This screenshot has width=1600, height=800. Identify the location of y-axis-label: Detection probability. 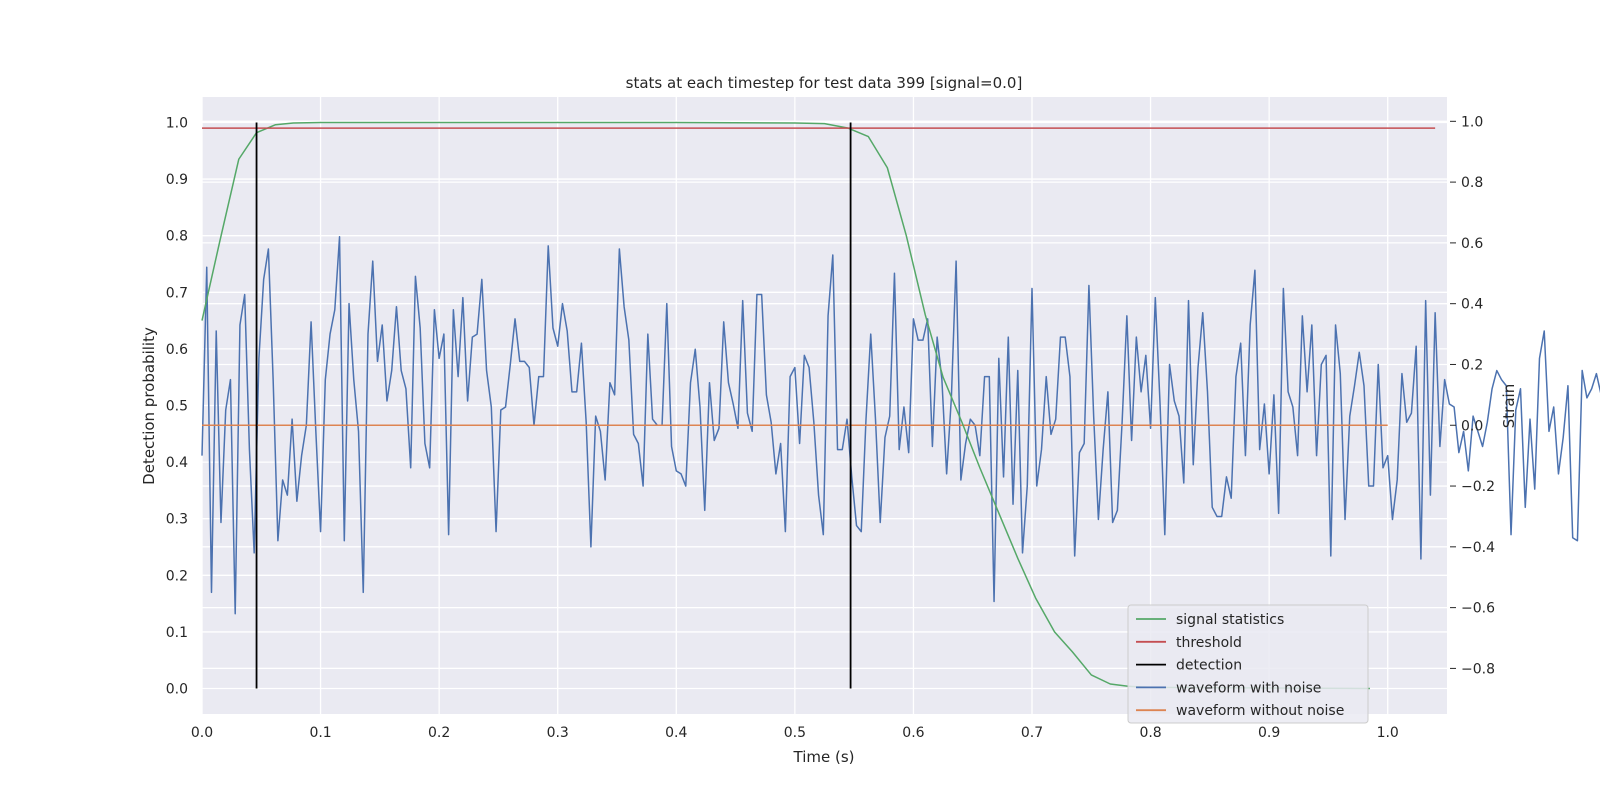
(149, 406).